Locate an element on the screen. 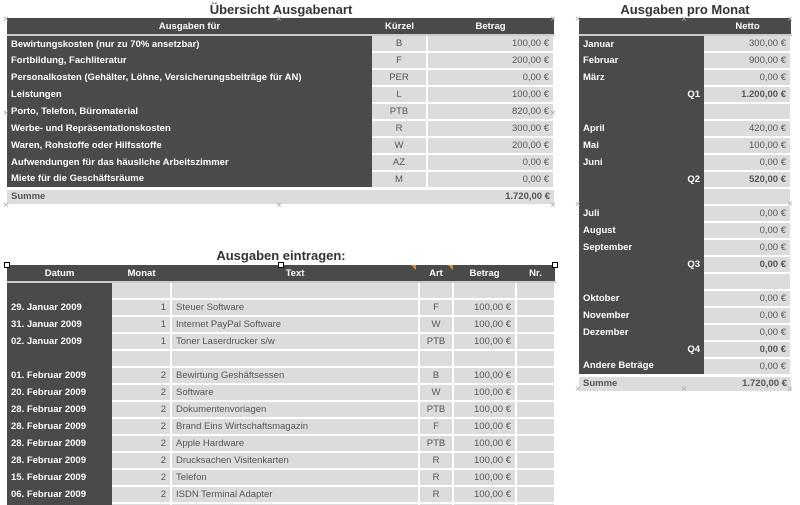 This screenshot has width=800, height=505. expense-category: Porto, Telefon, Büromaterial is located at coordinates (189, 111).